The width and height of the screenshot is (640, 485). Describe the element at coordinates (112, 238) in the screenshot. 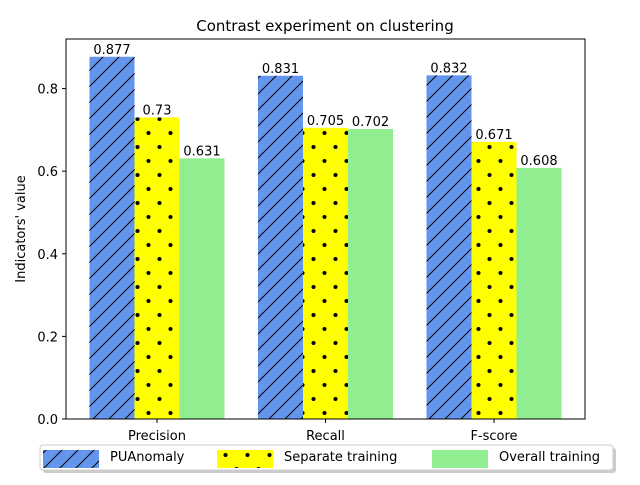

I see `bar-puanomaly-precision` at that location.